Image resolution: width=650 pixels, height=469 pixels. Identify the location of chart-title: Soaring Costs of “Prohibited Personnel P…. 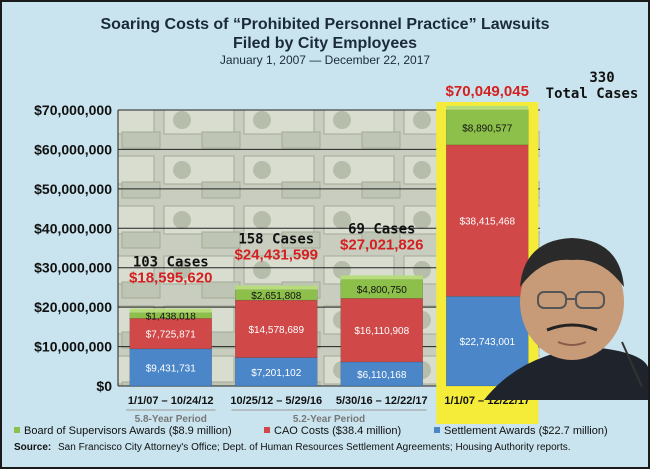
(325, 24).